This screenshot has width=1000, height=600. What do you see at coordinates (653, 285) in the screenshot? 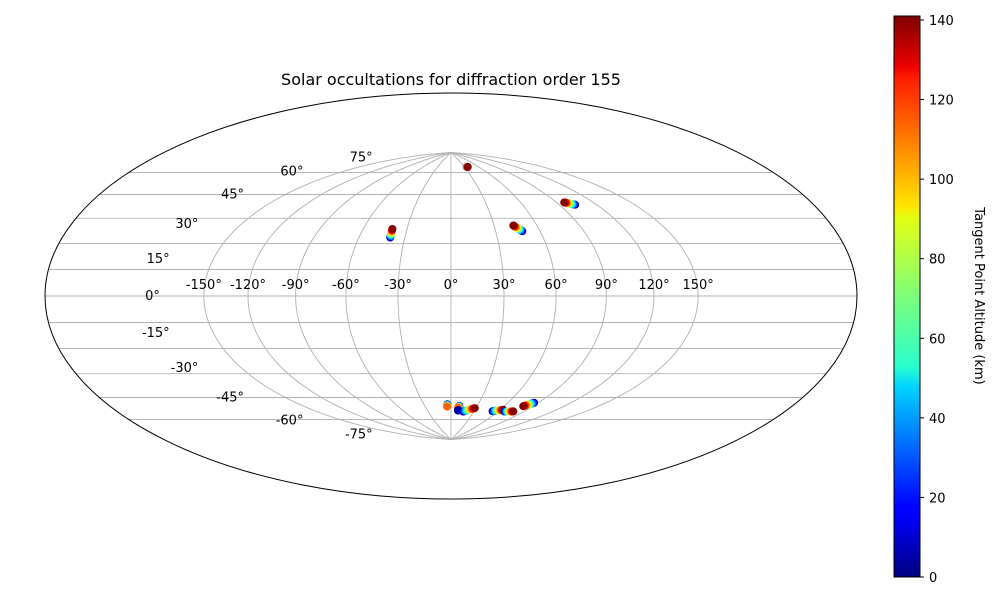
I see `longitude-tick-label: 120°` at bounding box center [653, 285].